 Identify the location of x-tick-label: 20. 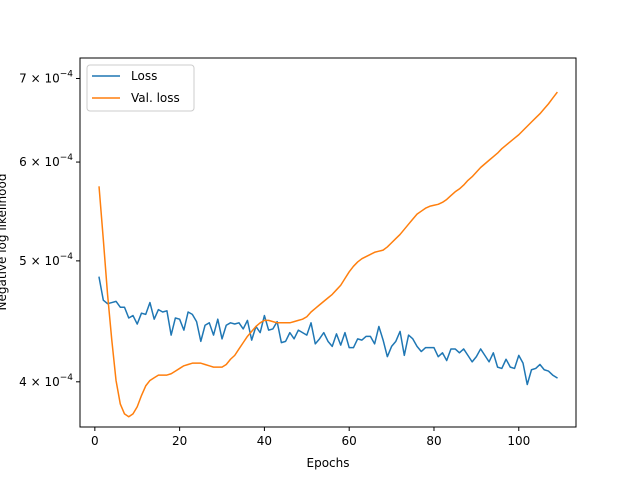
(179, 441).